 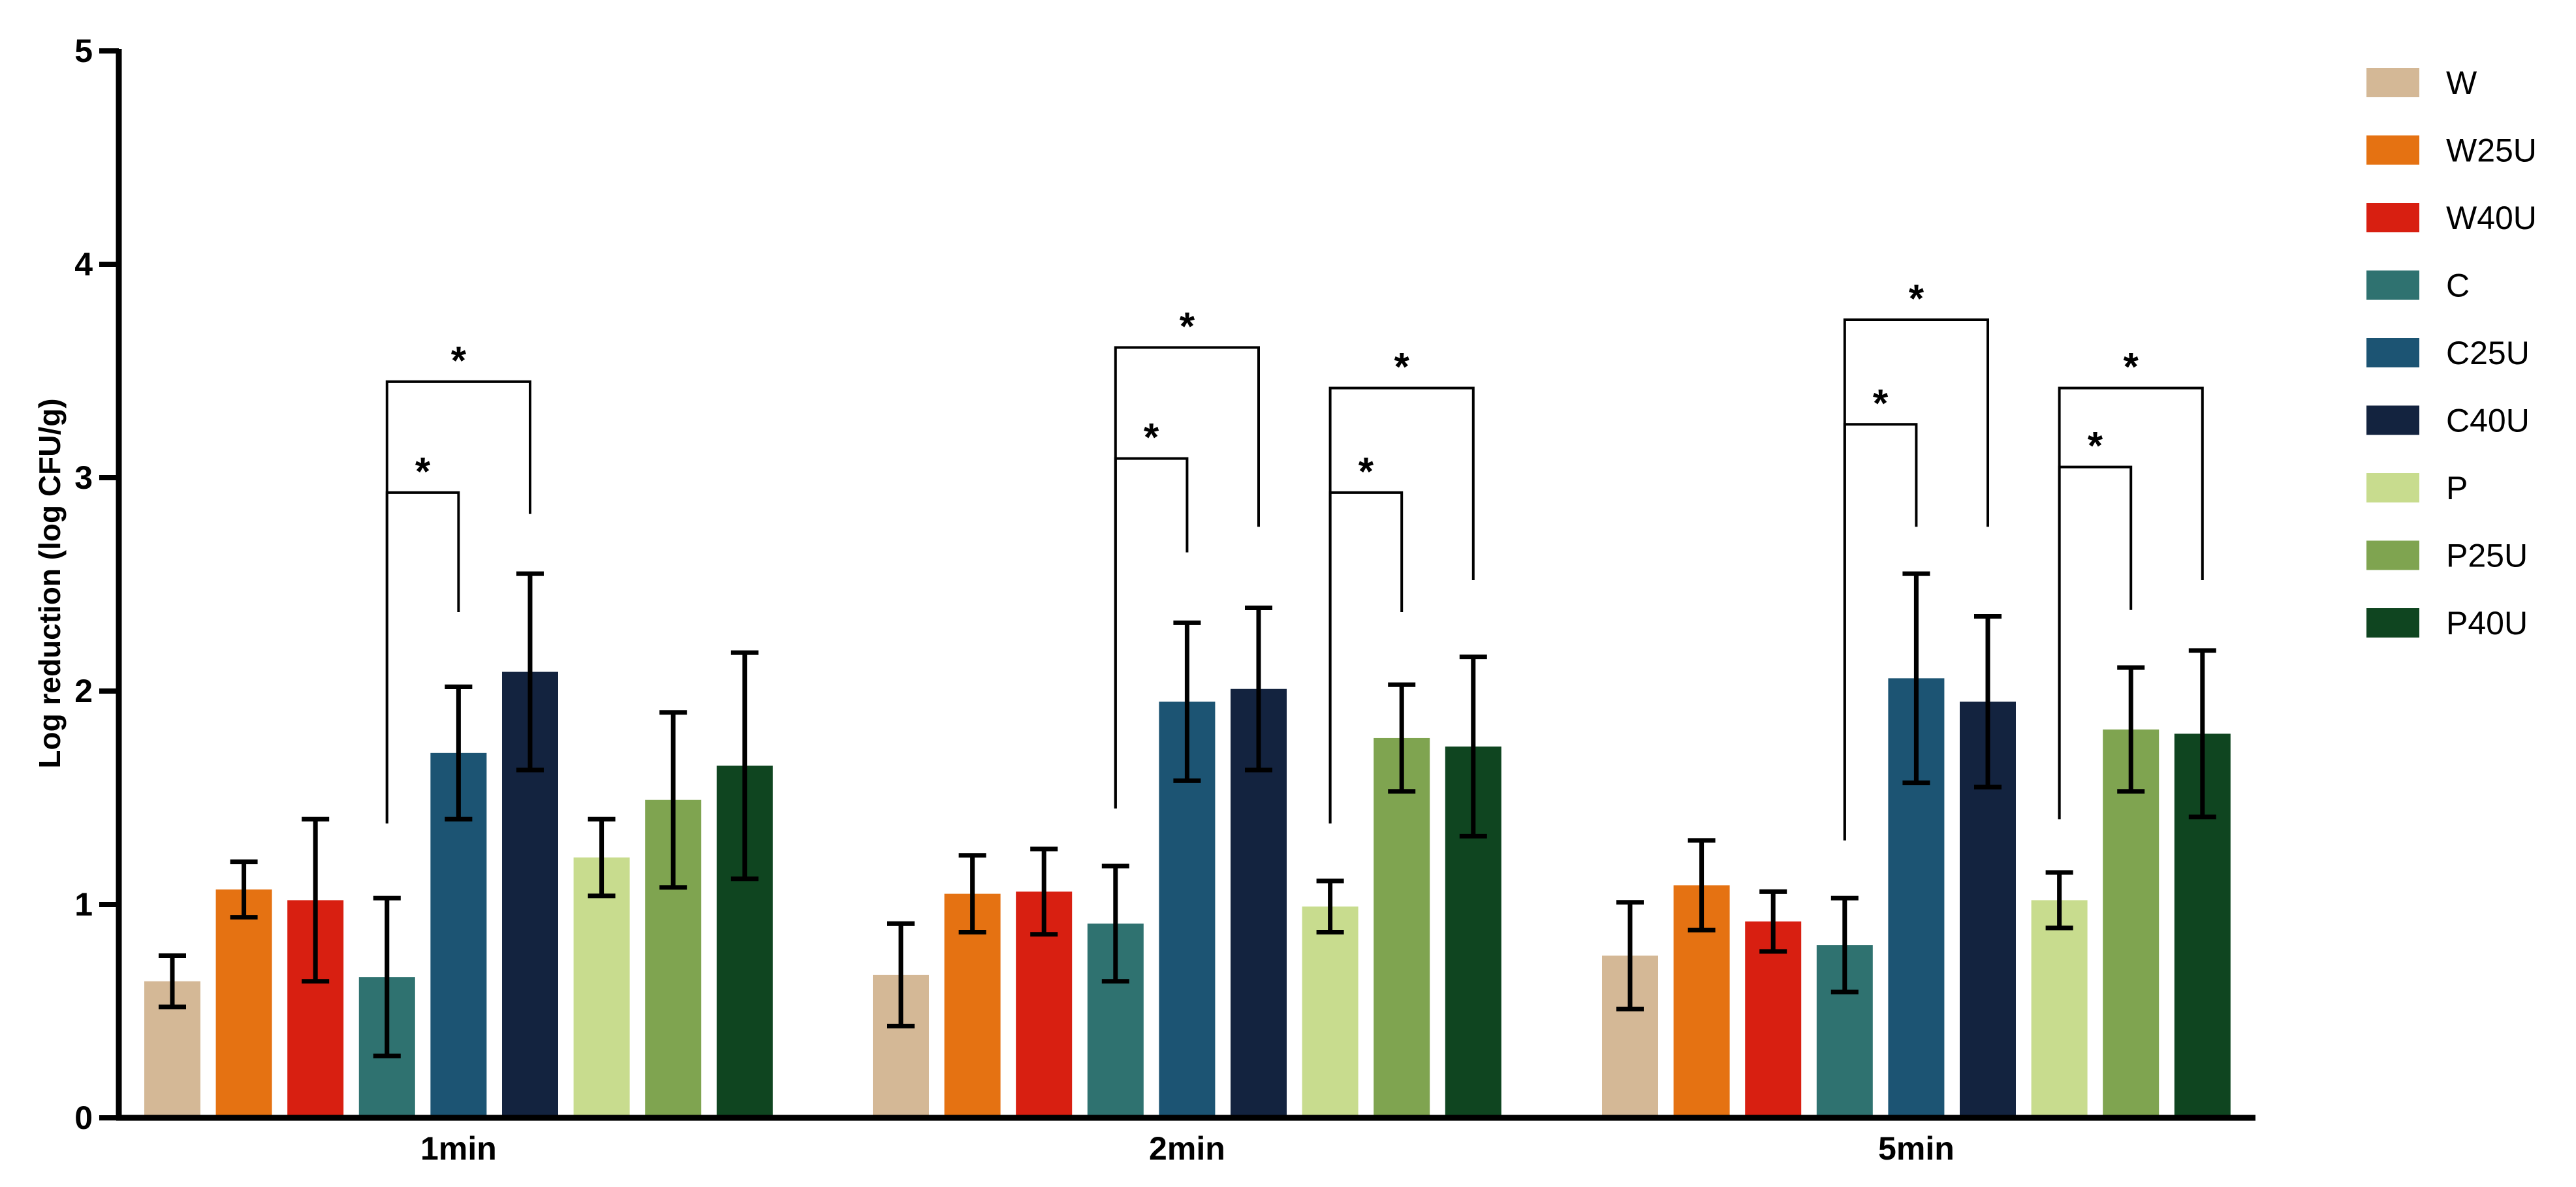 I want to click on error-bar-p-1min, so click(x=602, y=857).